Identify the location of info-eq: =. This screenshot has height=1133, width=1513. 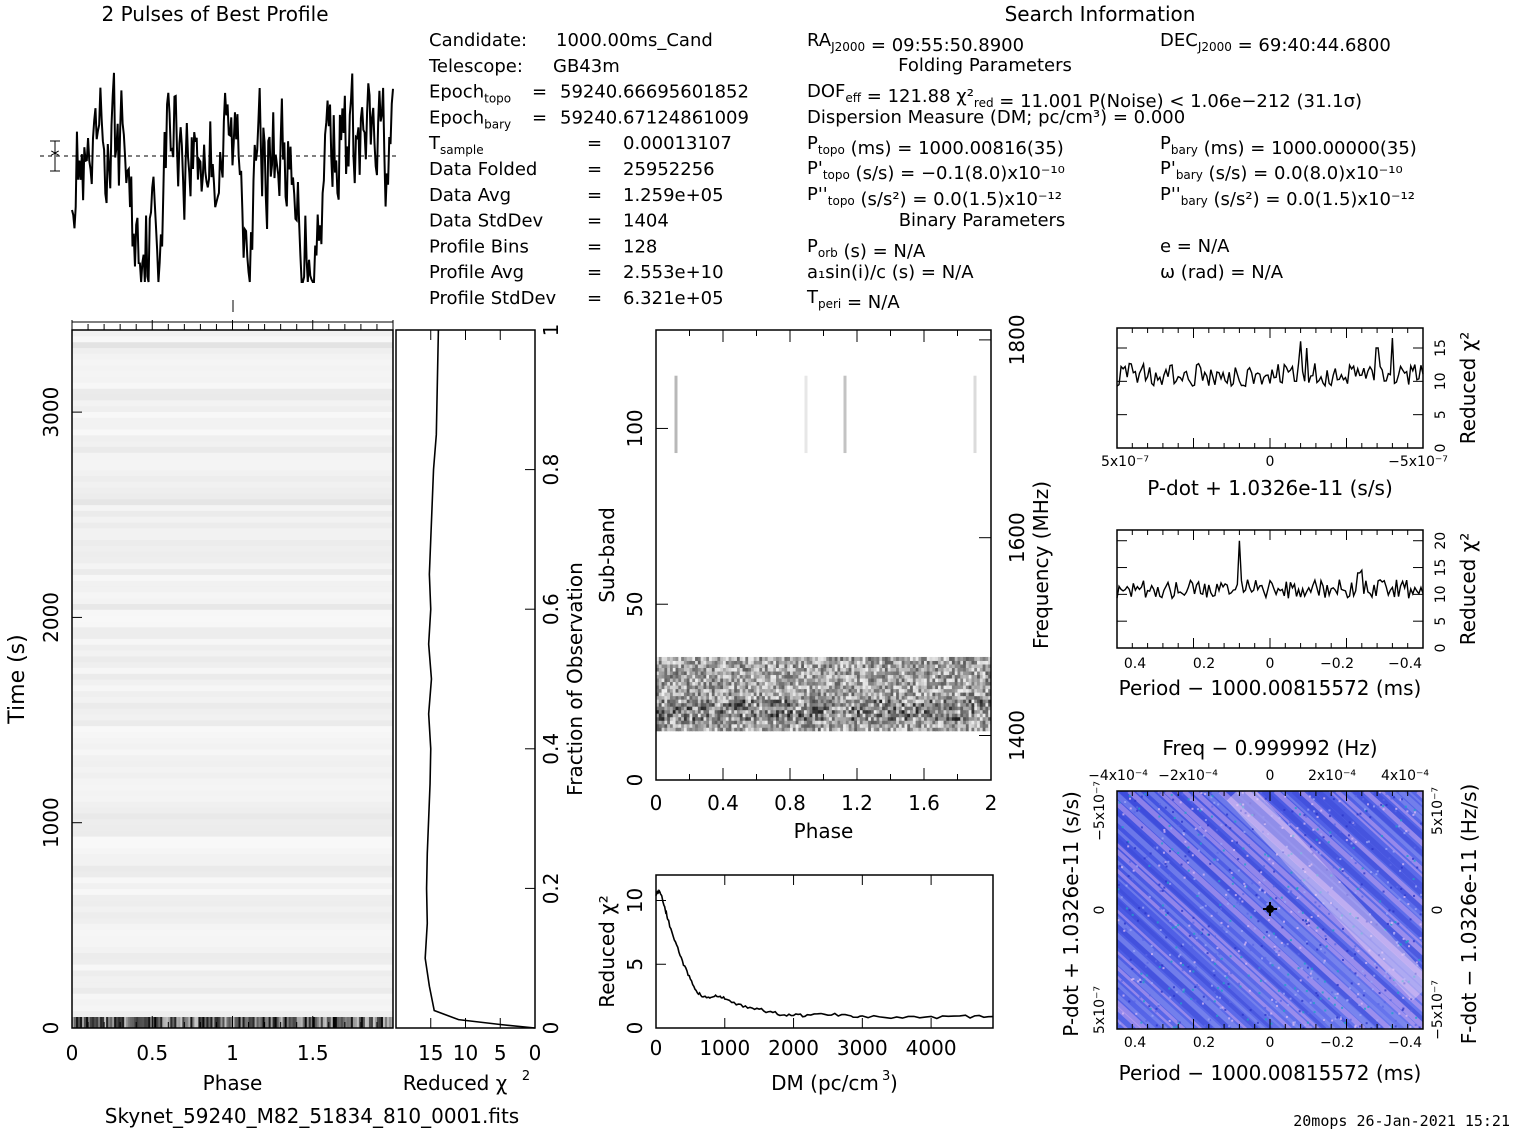
(594, 298).